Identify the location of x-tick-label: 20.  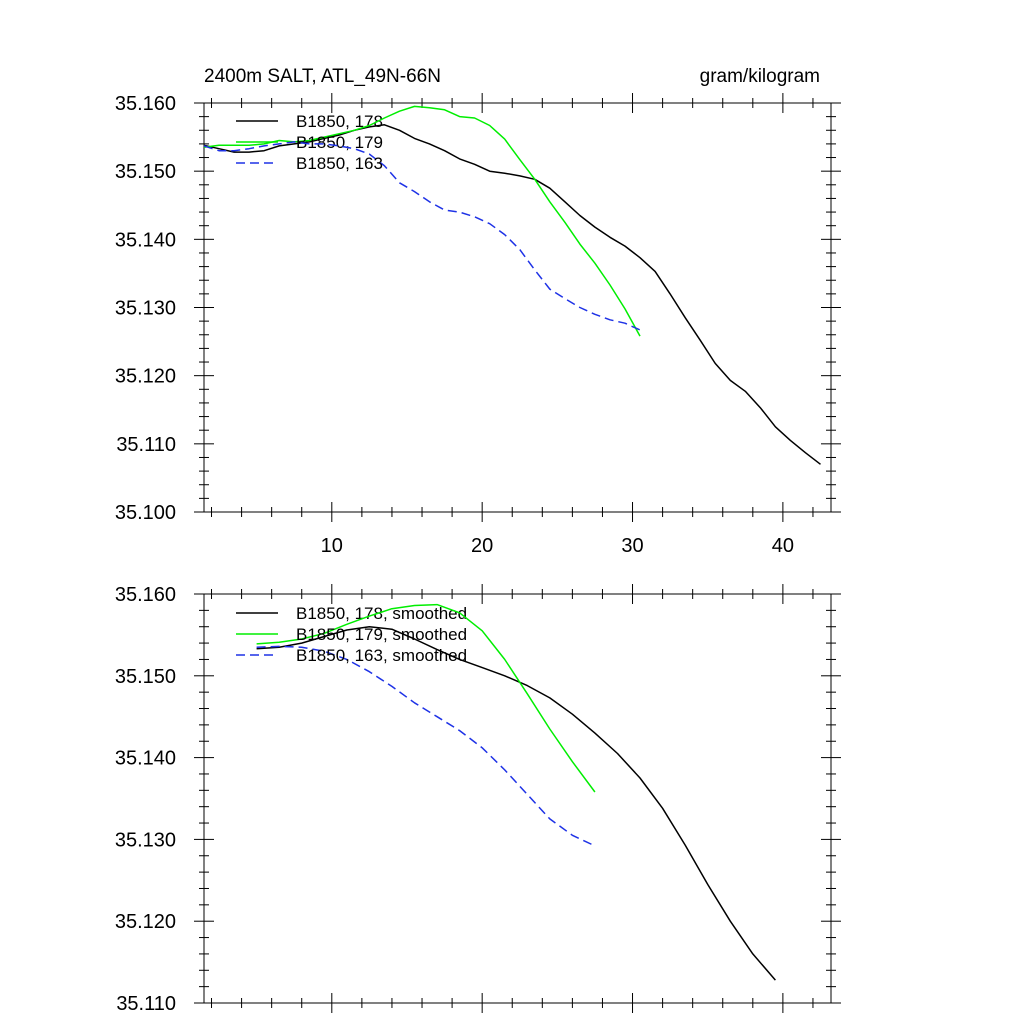
(482, 546).